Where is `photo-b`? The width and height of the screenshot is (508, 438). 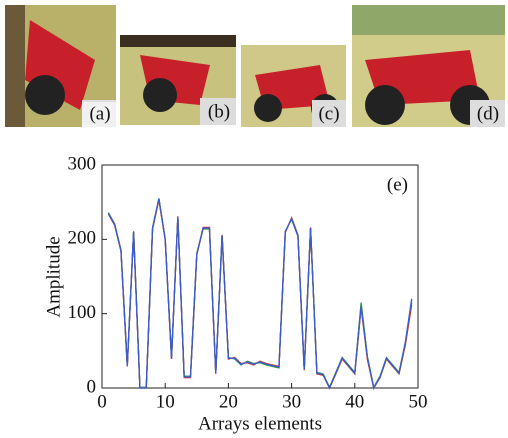 photo-b is located at coordinates (178, 80).